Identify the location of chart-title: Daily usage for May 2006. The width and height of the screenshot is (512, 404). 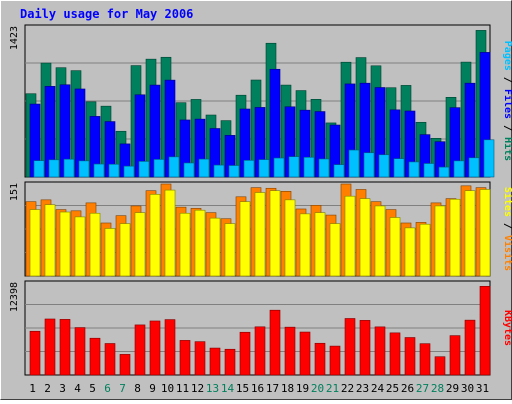
(106, 14).